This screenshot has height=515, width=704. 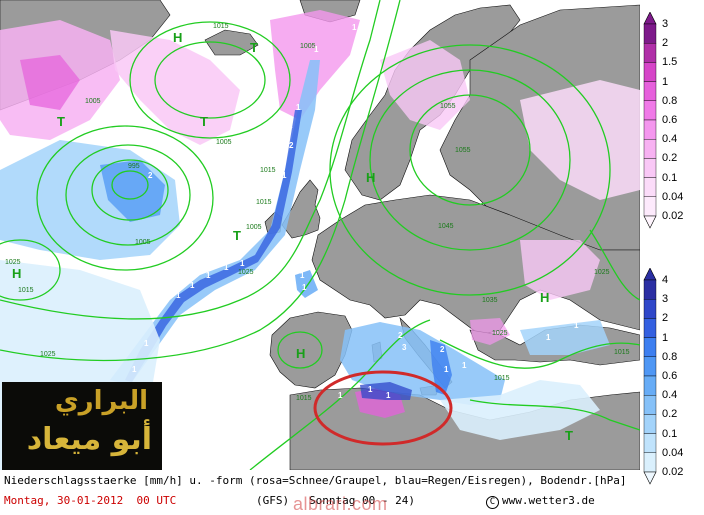 What do you see at coordinates (560, 270) in the screenshot?
I see `snow-area-east-europe` at bounding box center [560, 270].